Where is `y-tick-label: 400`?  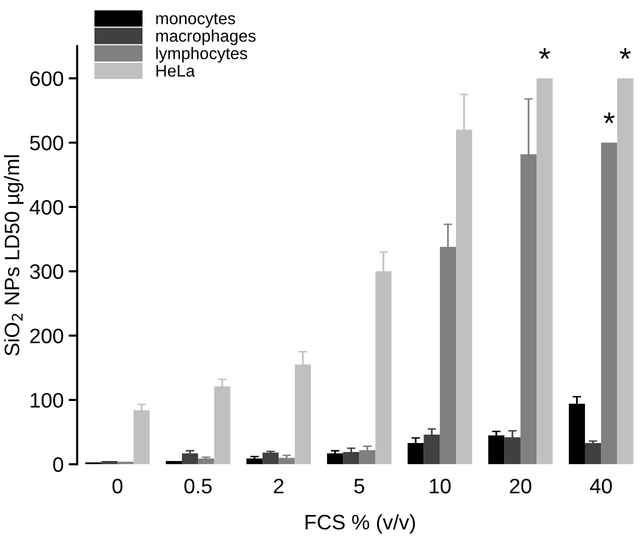 y-tick-label: 400 is located at coordinates (47, 207).